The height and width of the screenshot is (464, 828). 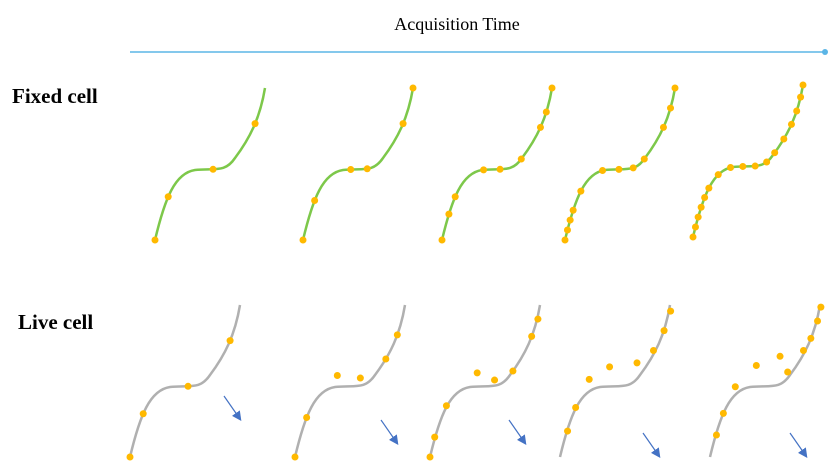 What do you see at coordinates (825, 52) in the screenshot?
I see `axis-end` at bounding box center [825, 52].